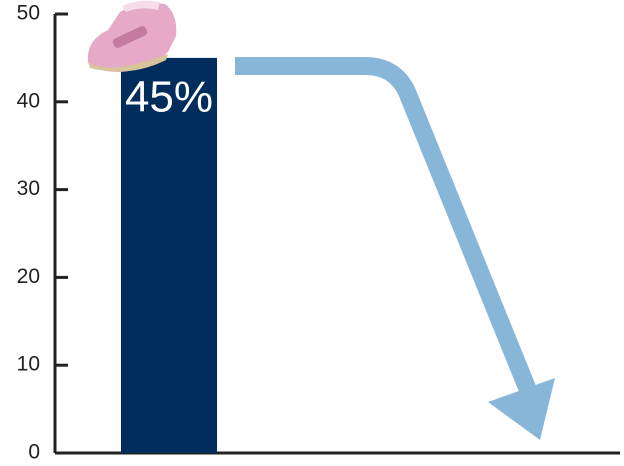  Describe the element at coordinates (28, 100) in the screenshot. I see `y-tick-label: 40` at that location.